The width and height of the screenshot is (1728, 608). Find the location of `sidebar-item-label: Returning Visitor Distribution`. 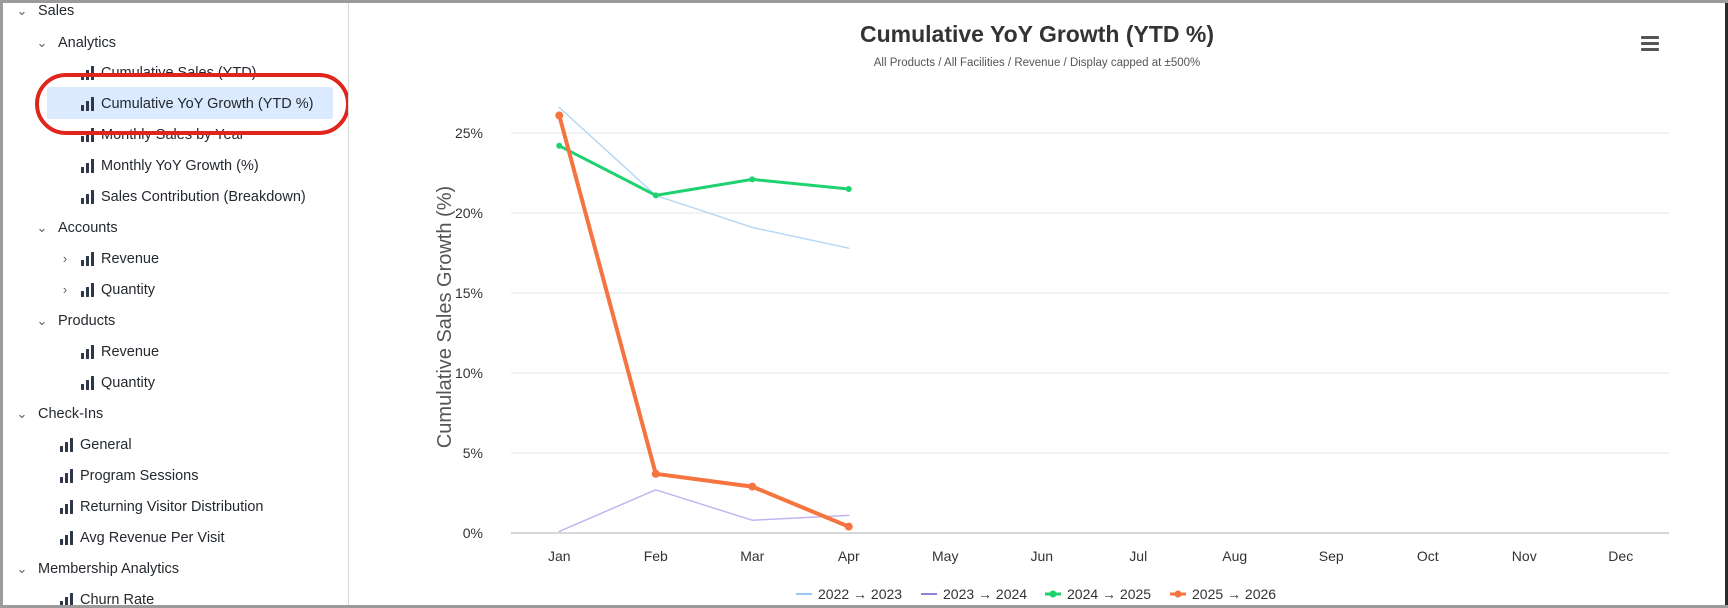

sidebar-item-label: Returning Visitor Distribution is located at coordinates (172, 507).